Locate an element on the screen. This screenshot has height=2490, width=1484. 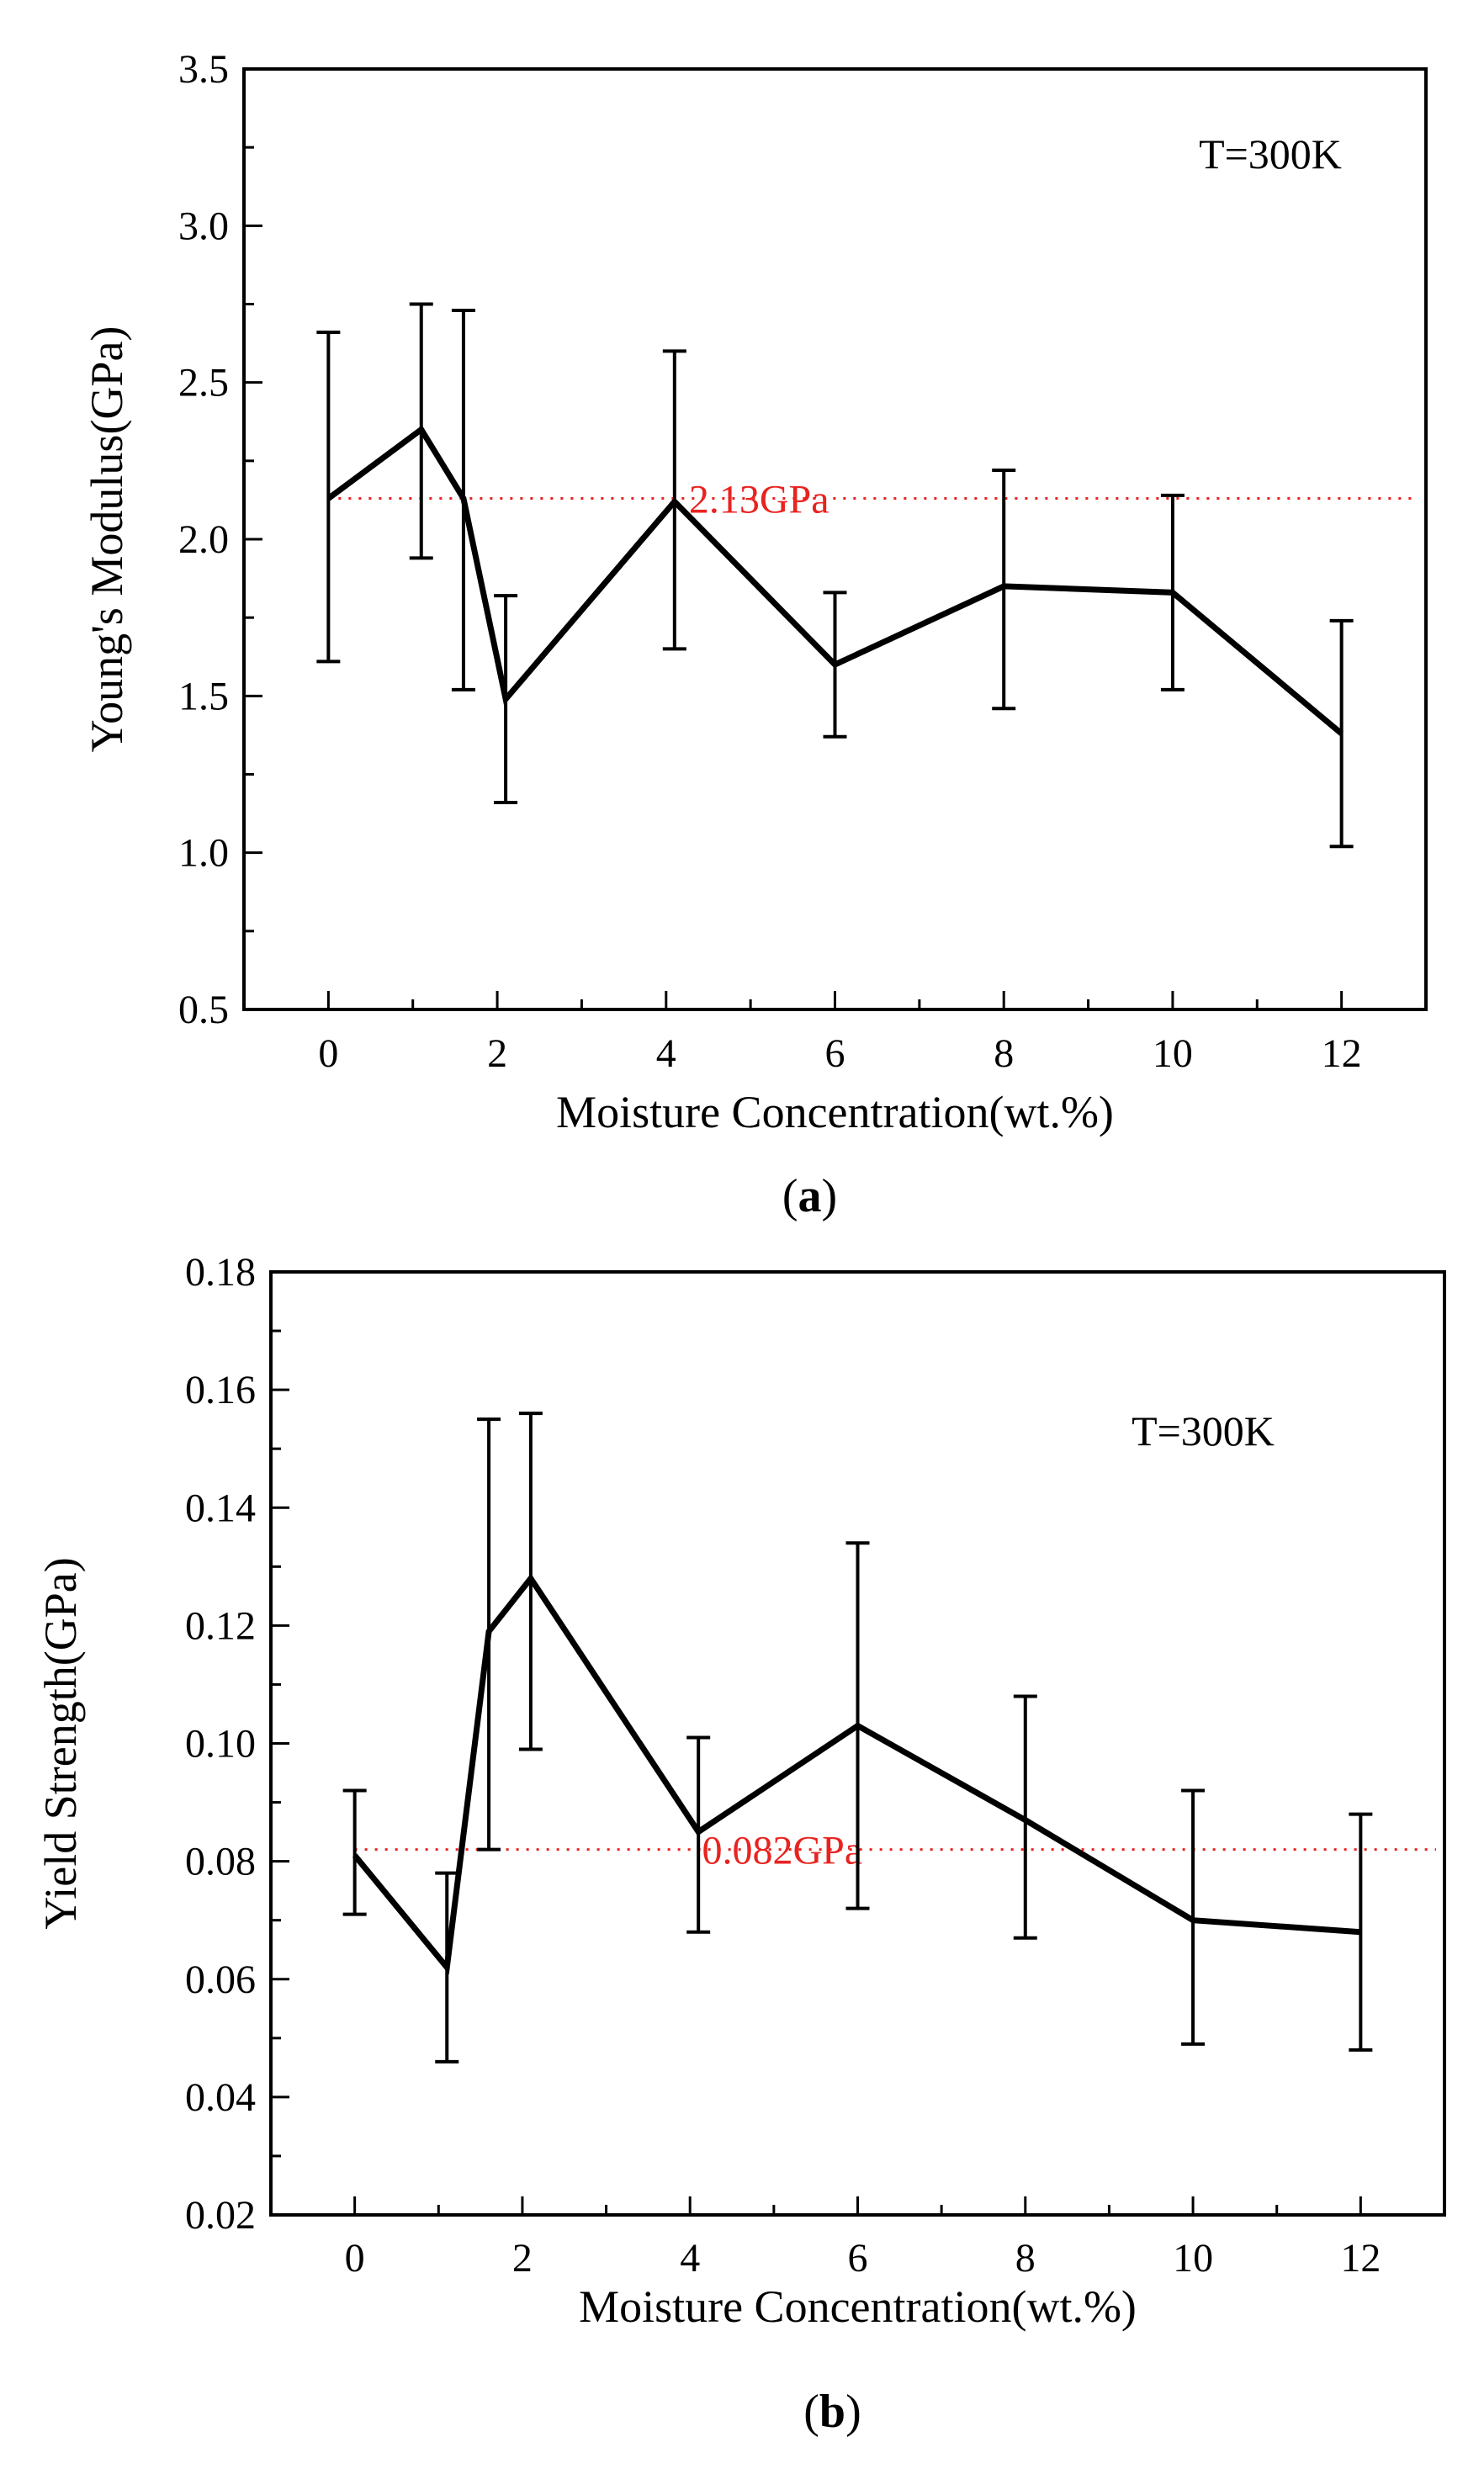
y-tick-label: 0.14 is located at coordinates (220, 1508).